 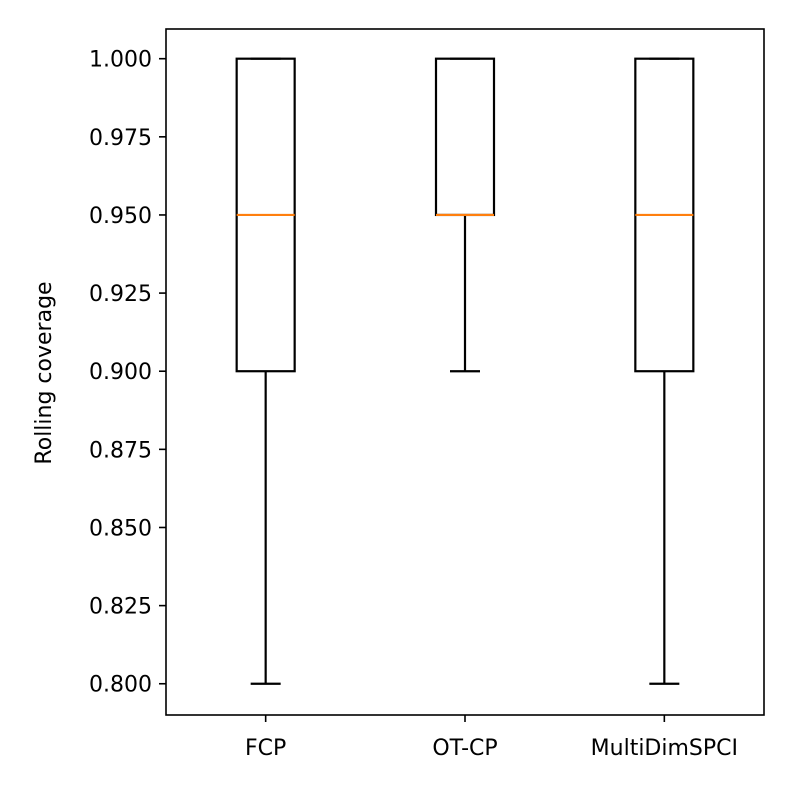 What do you see at coordinates (120, 372) in the screenshot?
I see `y-tick-label: 0.900` at bounding box center [120, 372].